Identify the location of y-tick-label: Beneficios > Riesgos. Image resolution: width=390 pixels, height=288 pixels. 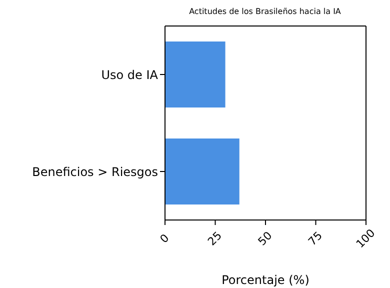
(95, 171).